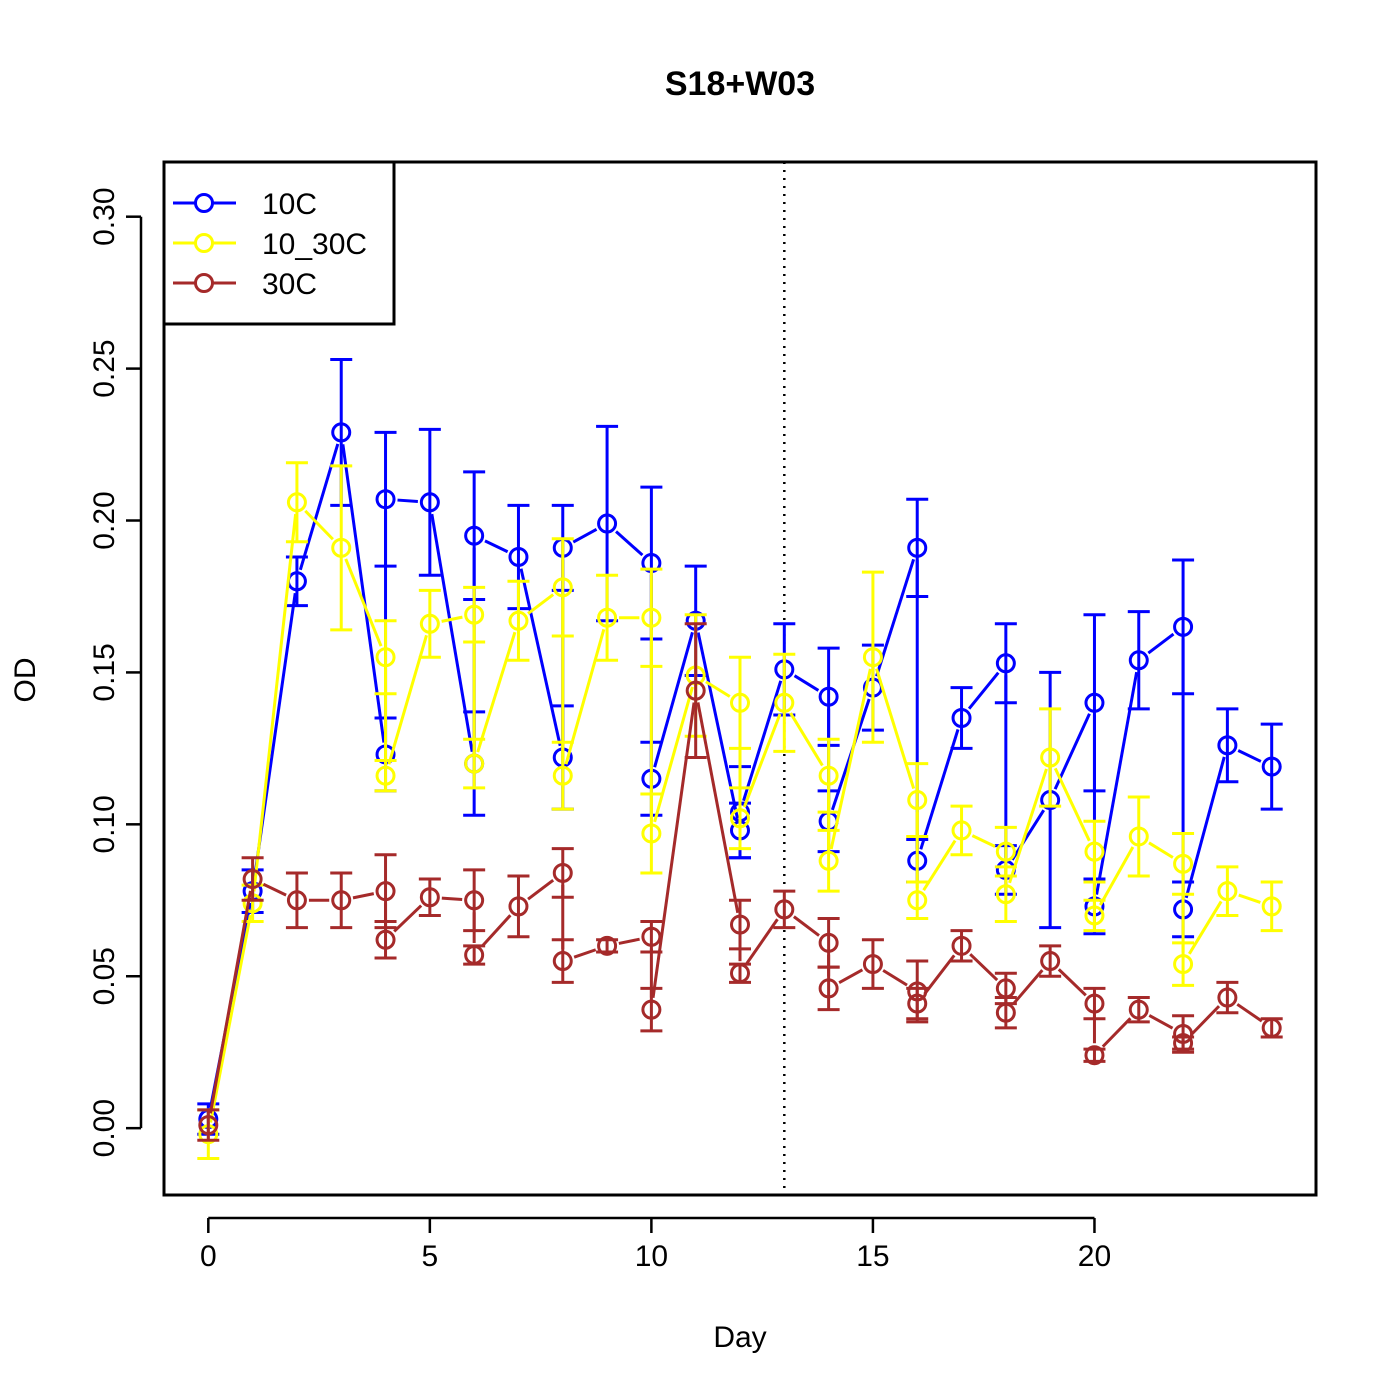 The width and height of the screenshot is (1400, 1400). What do you see at coordinates (208, 1256) in the screenshot?
I see `x-tick-label: 0` at bounding box center [208, 1256].